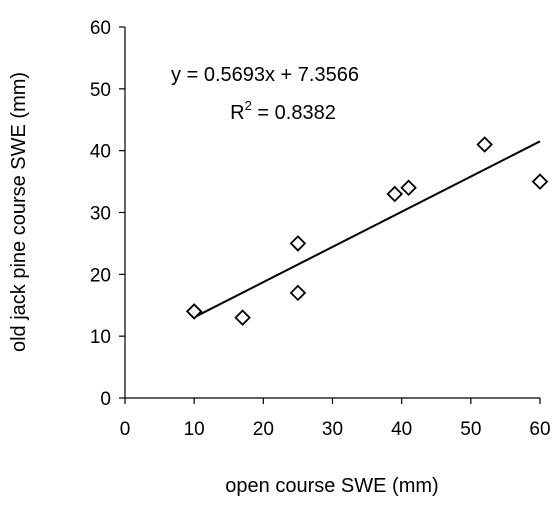  I want to click on x-axis-title: open course SWE (mm), so click(331, 486).